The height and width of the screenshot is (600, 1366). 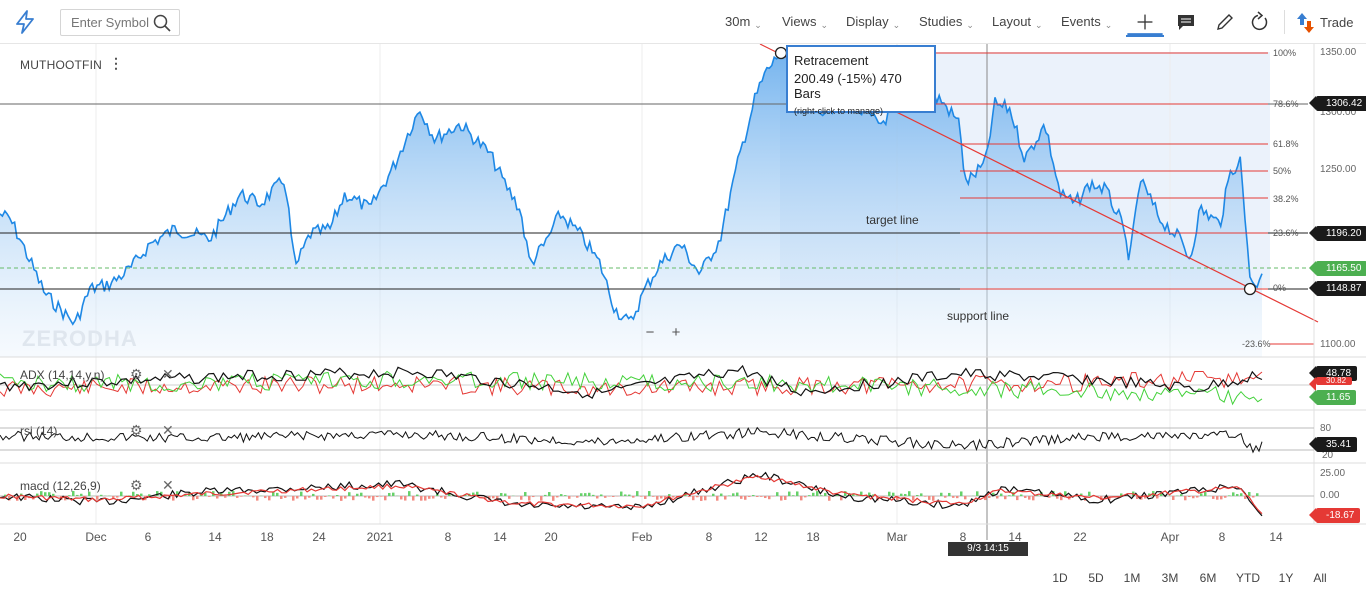 I want to click on macd-close-icon: ✕, so click(x=168, y=485).